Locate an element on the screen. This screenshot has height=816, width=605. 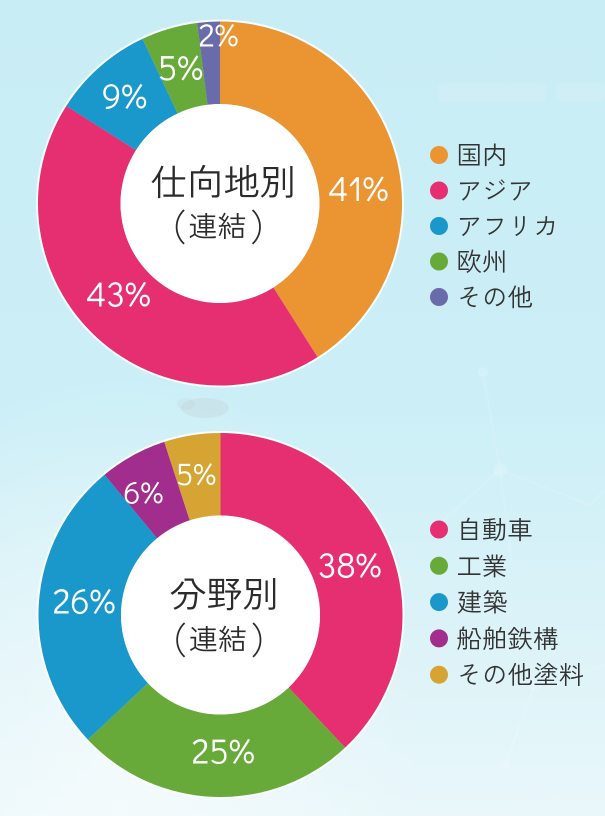
svg-text: 自動車 is located at coordinates (495, 528).